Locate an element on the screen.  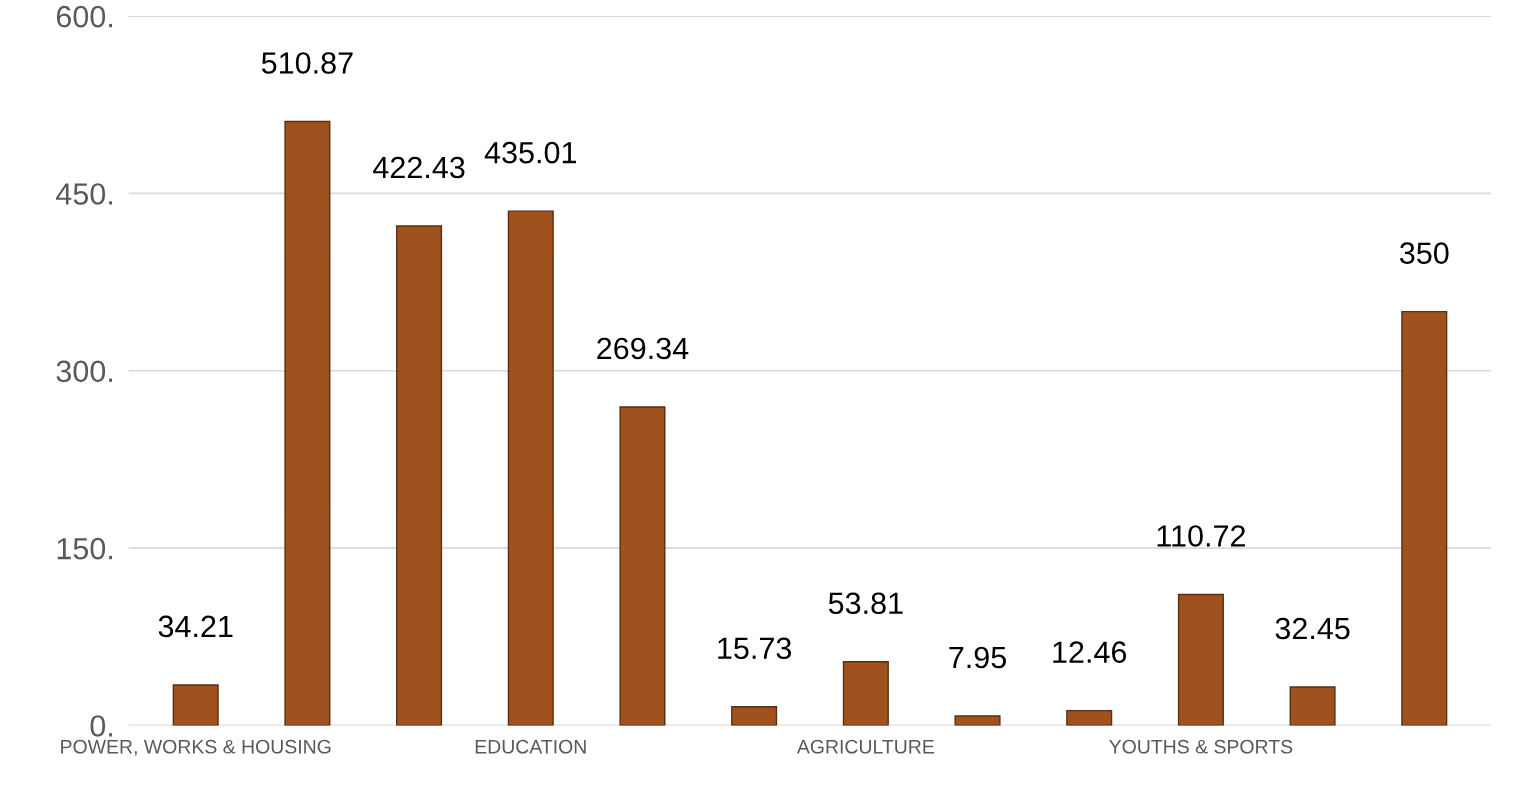
y-tick-label: 0. is located at coordinates (101, 726).